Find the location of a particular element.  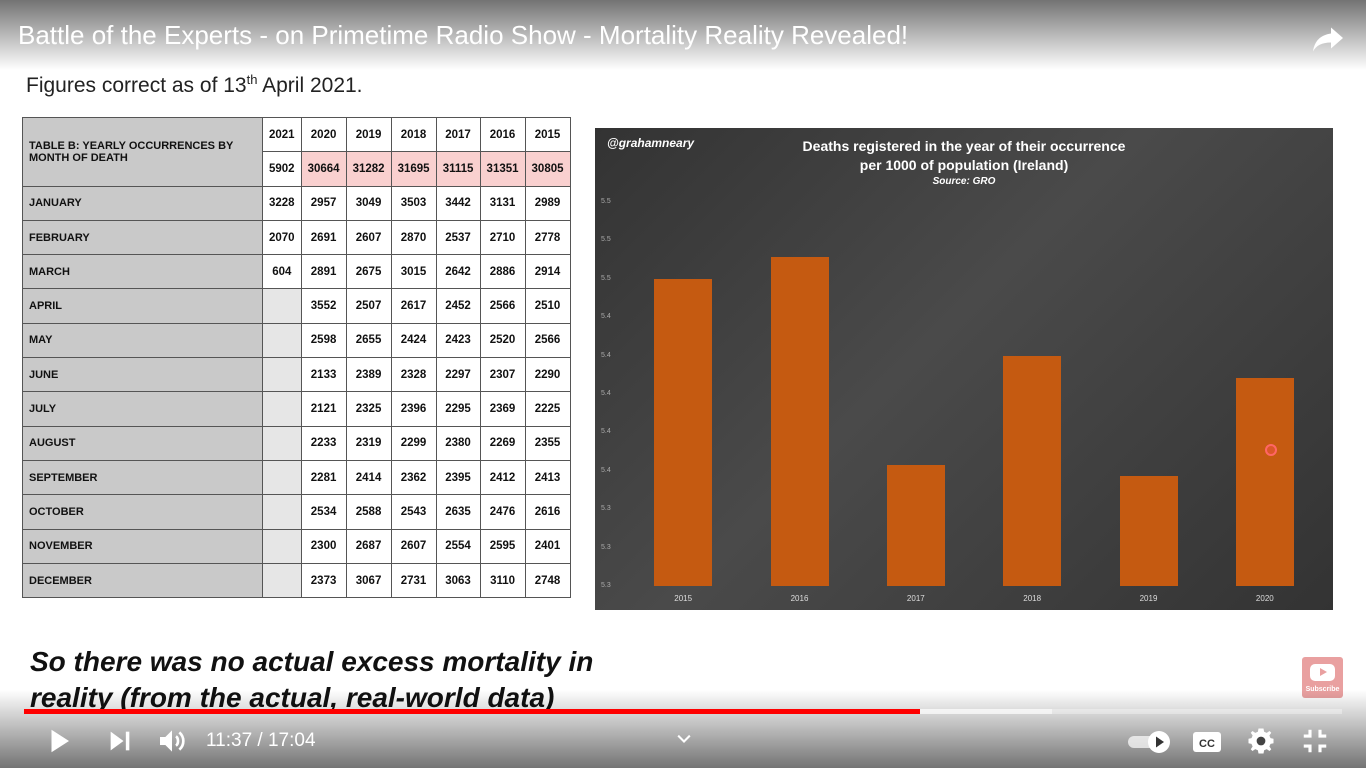

chart-source: Source: GRO is located at coordinates (964, 181).